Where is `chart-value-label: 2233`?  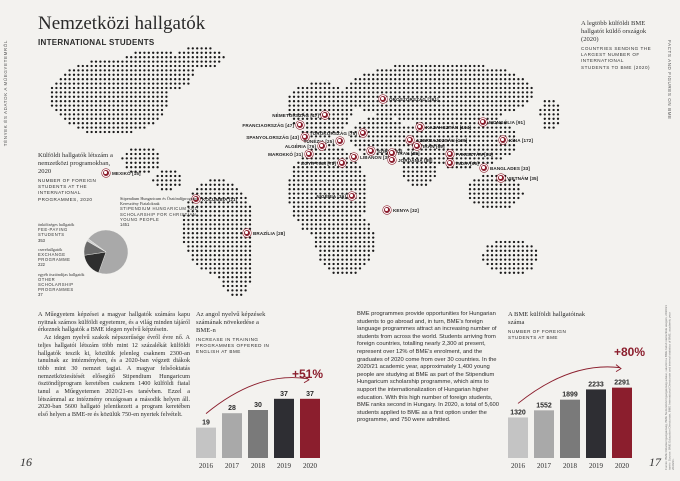
chart-value-label: 2233 is located at coordinates (596, 384).